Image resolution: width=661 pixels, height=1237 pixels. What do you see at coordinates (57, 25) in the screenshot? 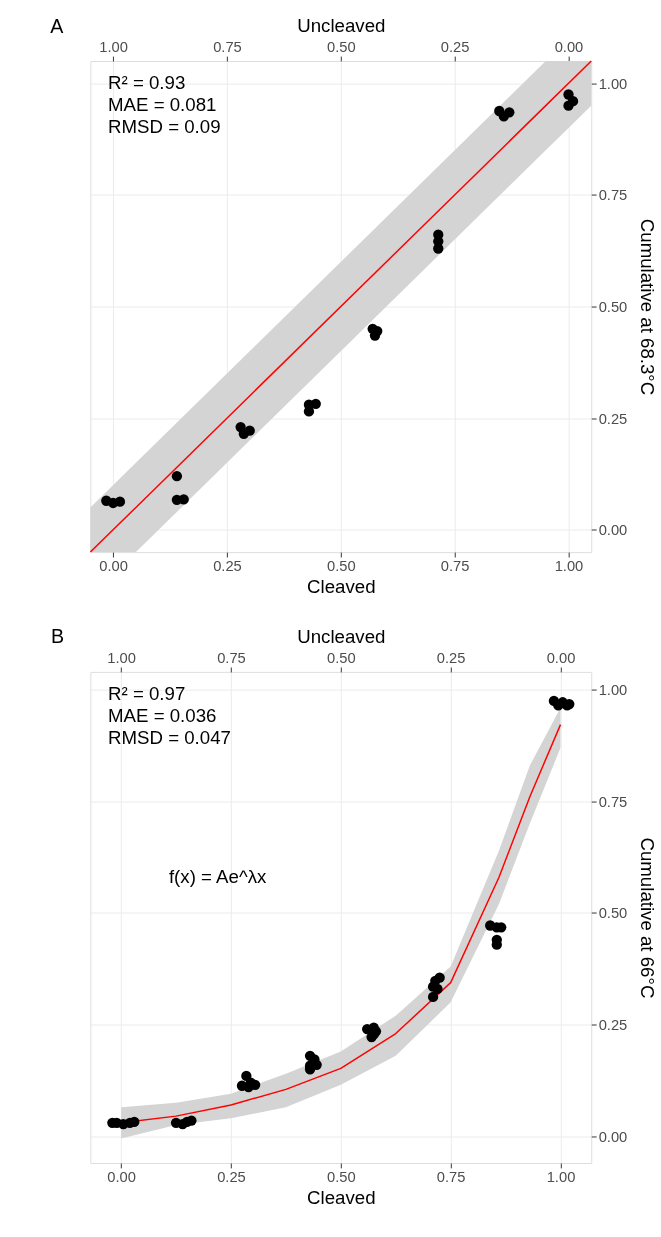
I see `chart-title: A` at bounding box center [57, 25].